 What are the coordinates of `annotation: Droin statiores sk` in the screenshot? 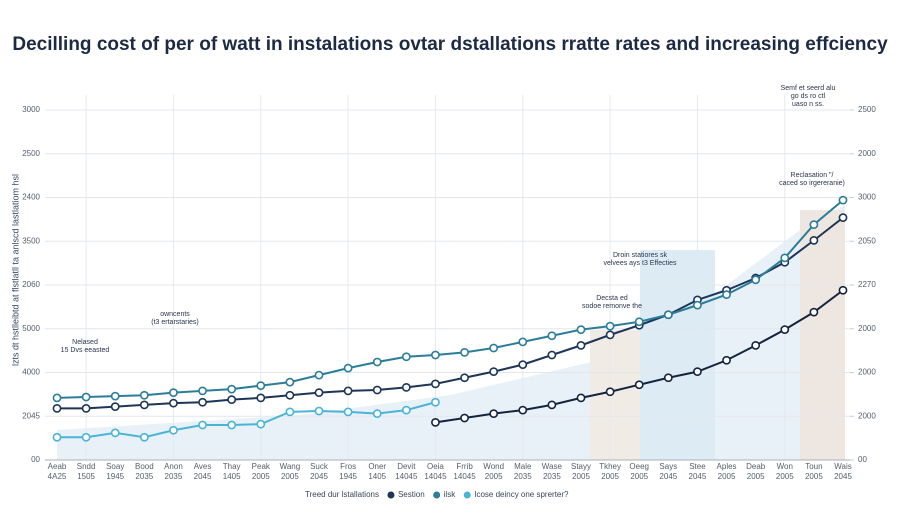 It's located at (640, 255).